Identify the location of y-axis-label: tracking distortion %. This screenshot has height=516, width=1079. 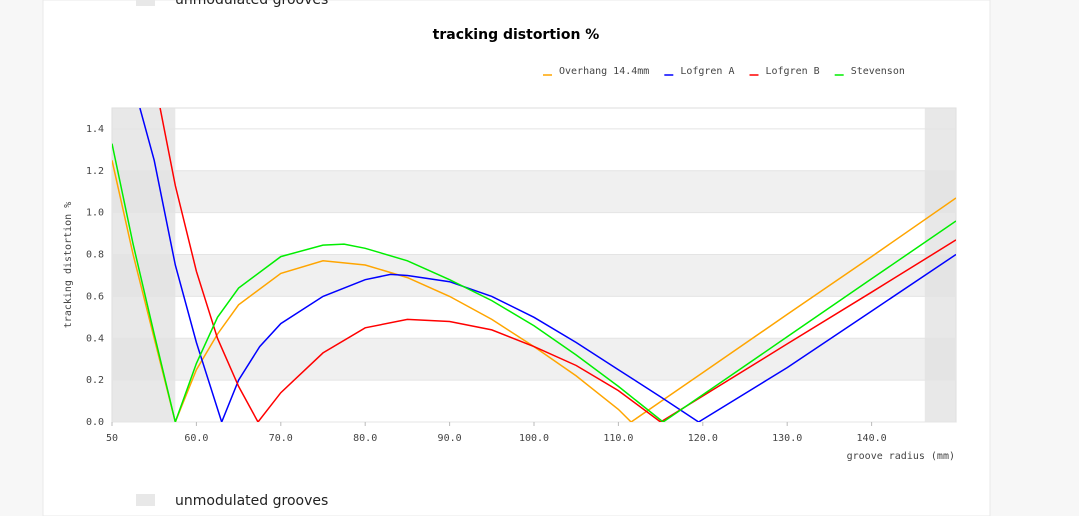
(68, 265).